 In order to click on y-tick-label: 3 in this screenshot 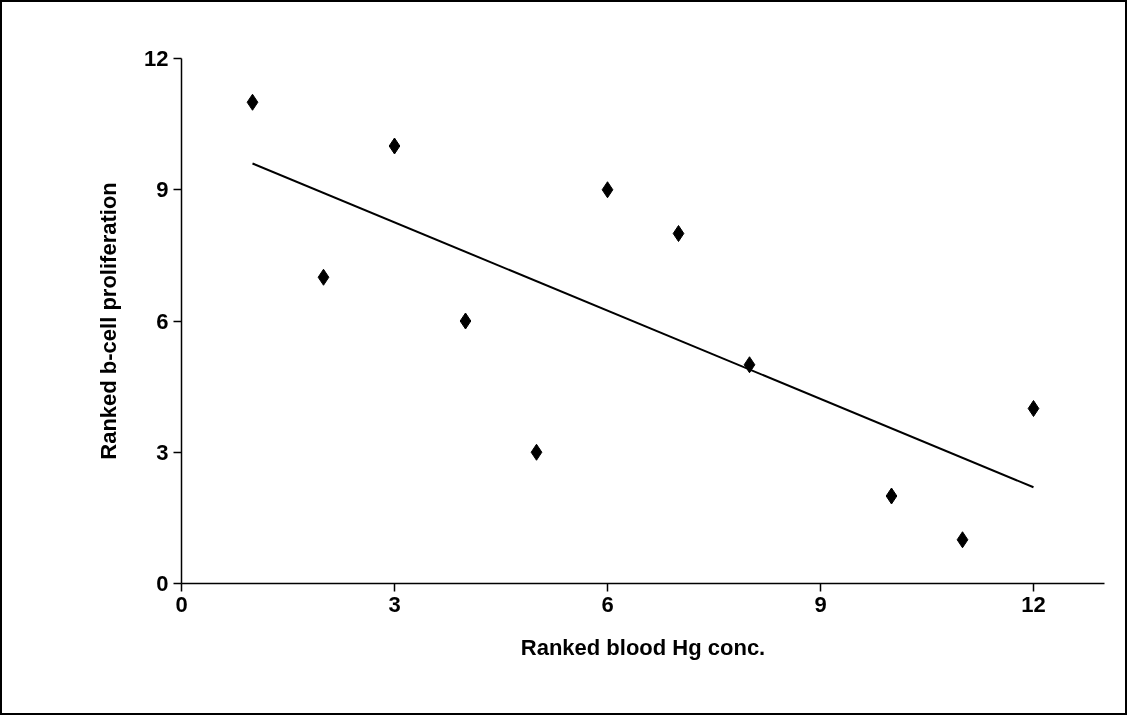, I will do `click(162, 452)`.